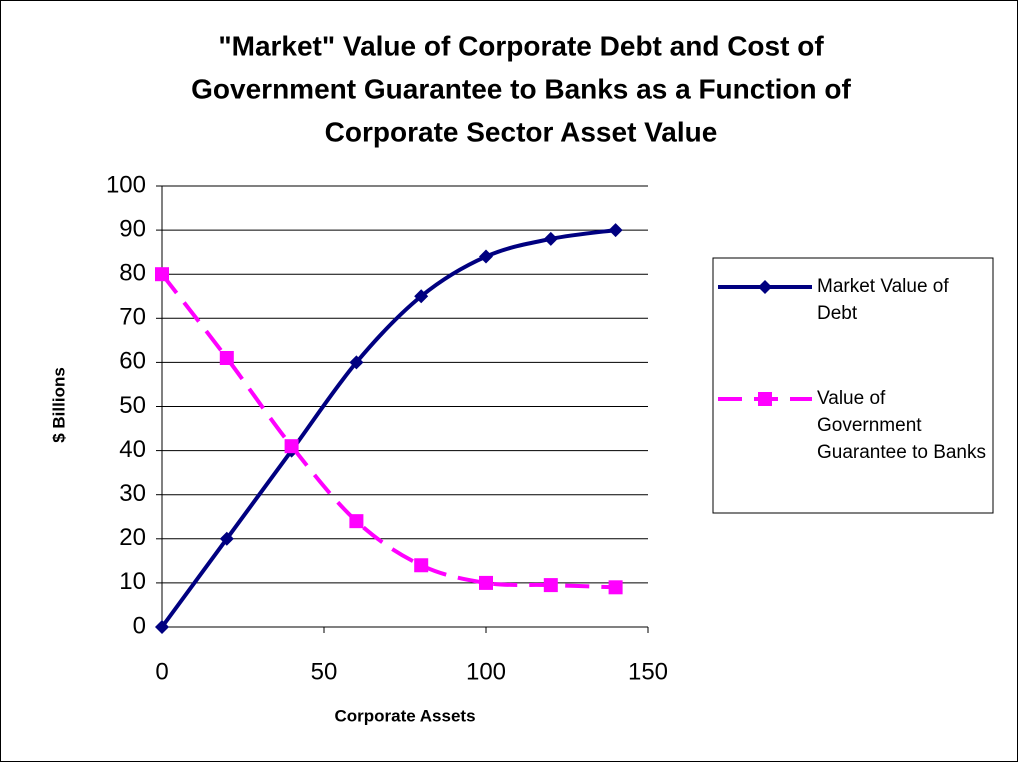 This screenshot has width=1019, height=763. Describe the element at coordinates (324, 671) in the screenshot. I see `x-tick-label: 50` at that location.